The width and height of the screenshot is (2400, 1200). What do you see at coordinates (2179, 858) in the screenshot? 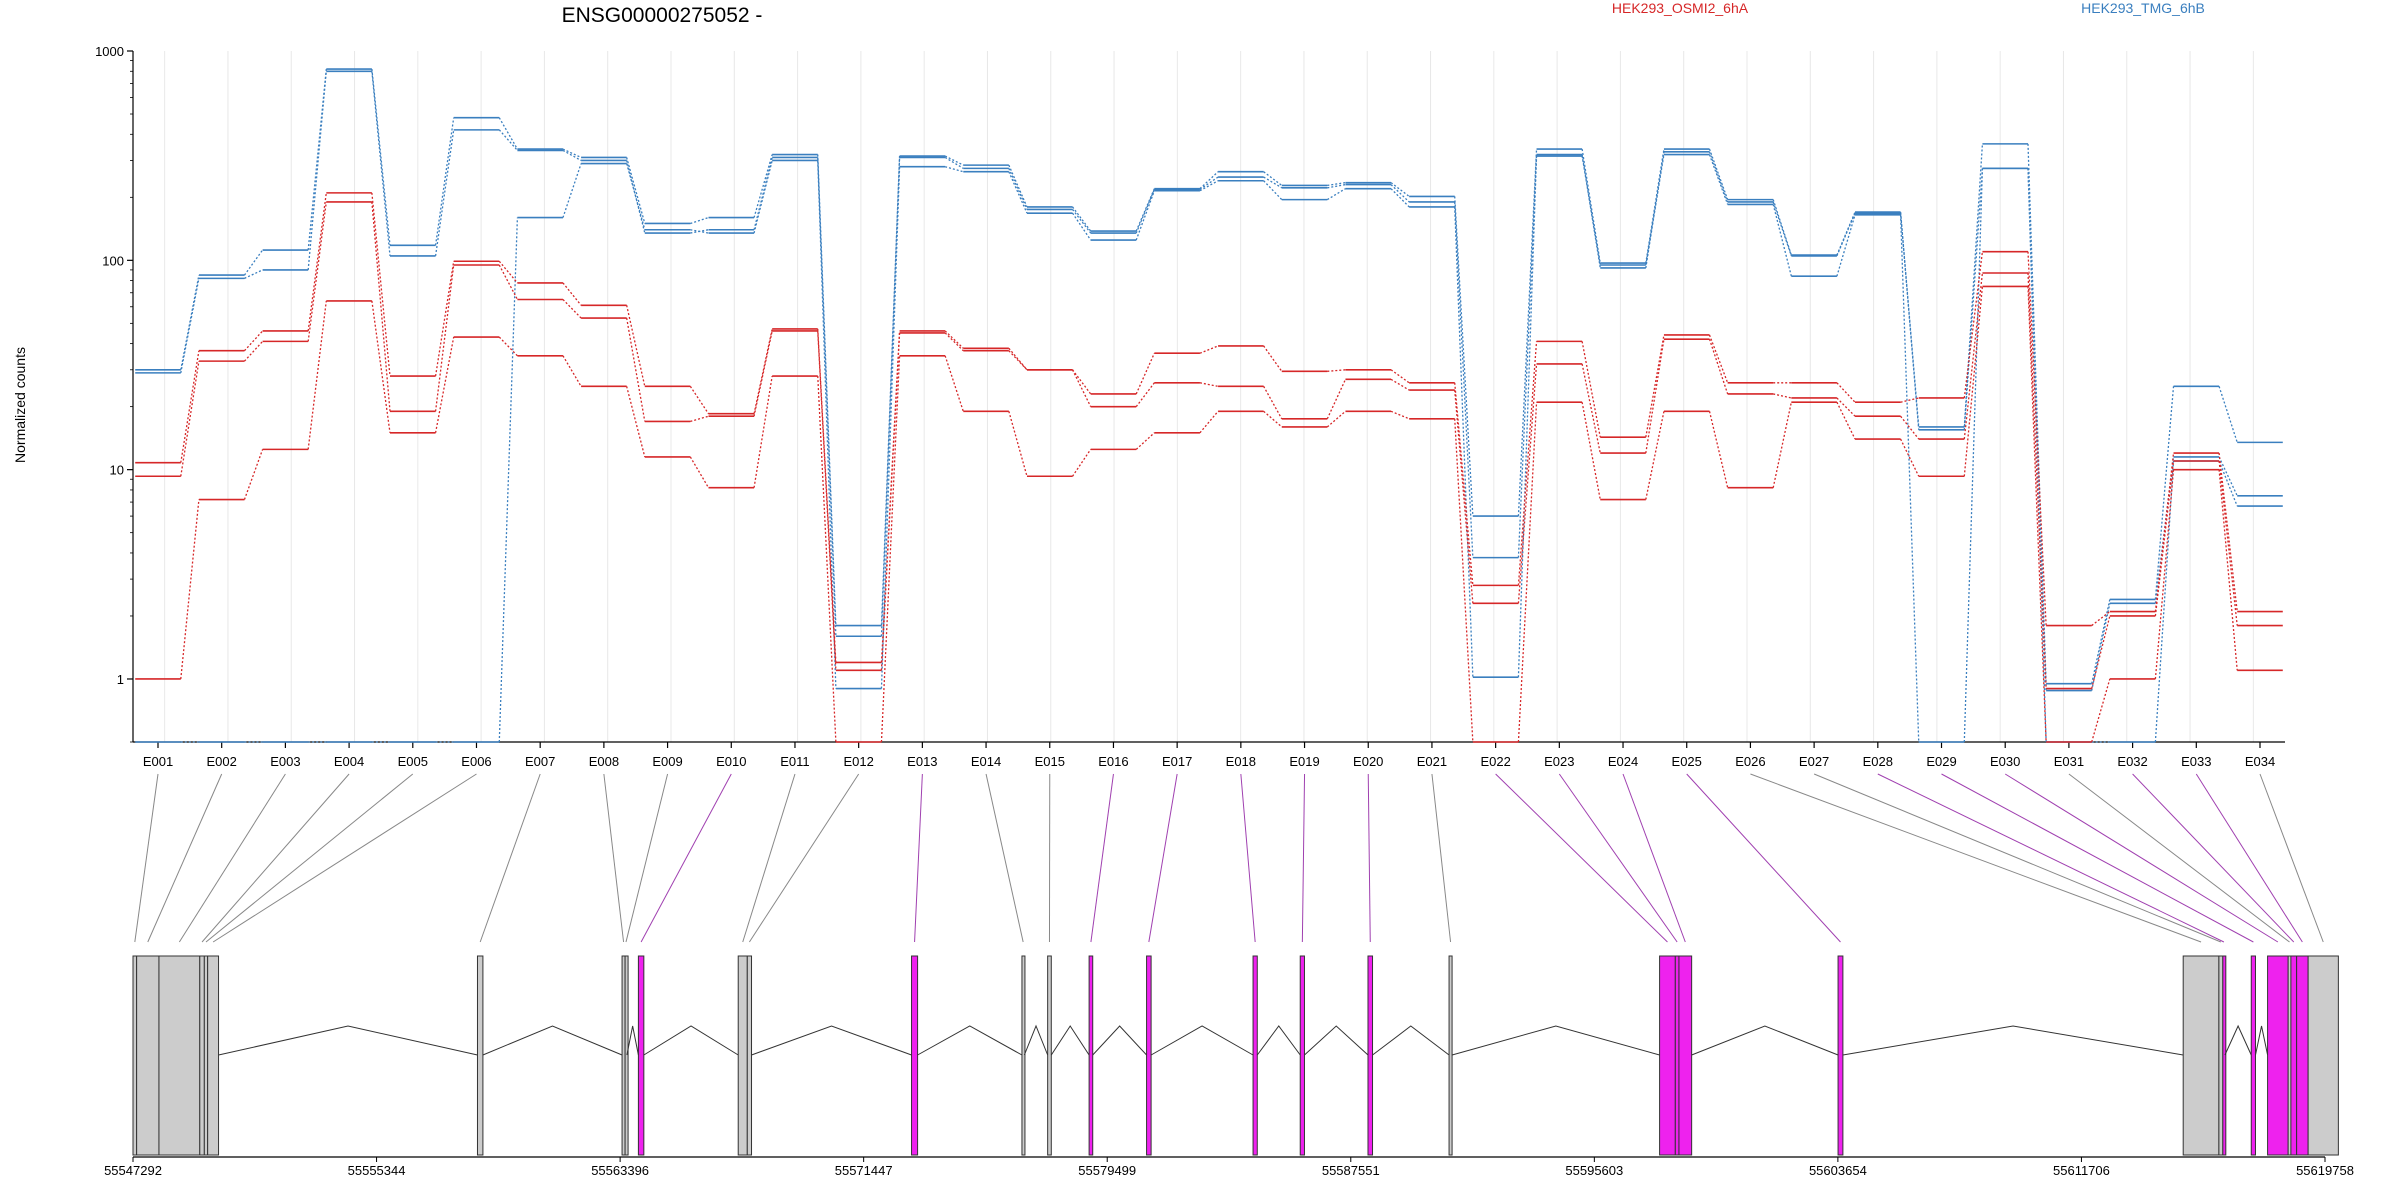
I see `connector-E031` at bounding box center [2179, 858].